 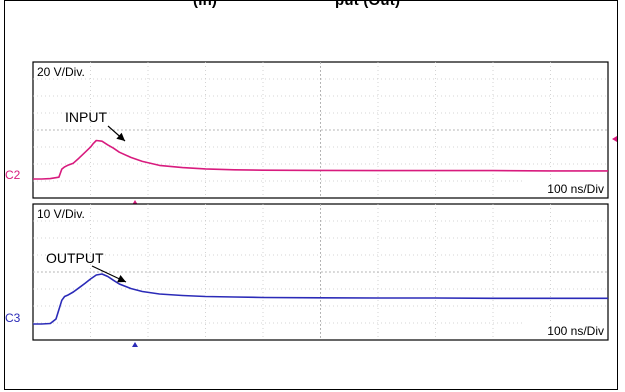 I want to click on annotation-label: INPUT, so click(x=86, y=117).